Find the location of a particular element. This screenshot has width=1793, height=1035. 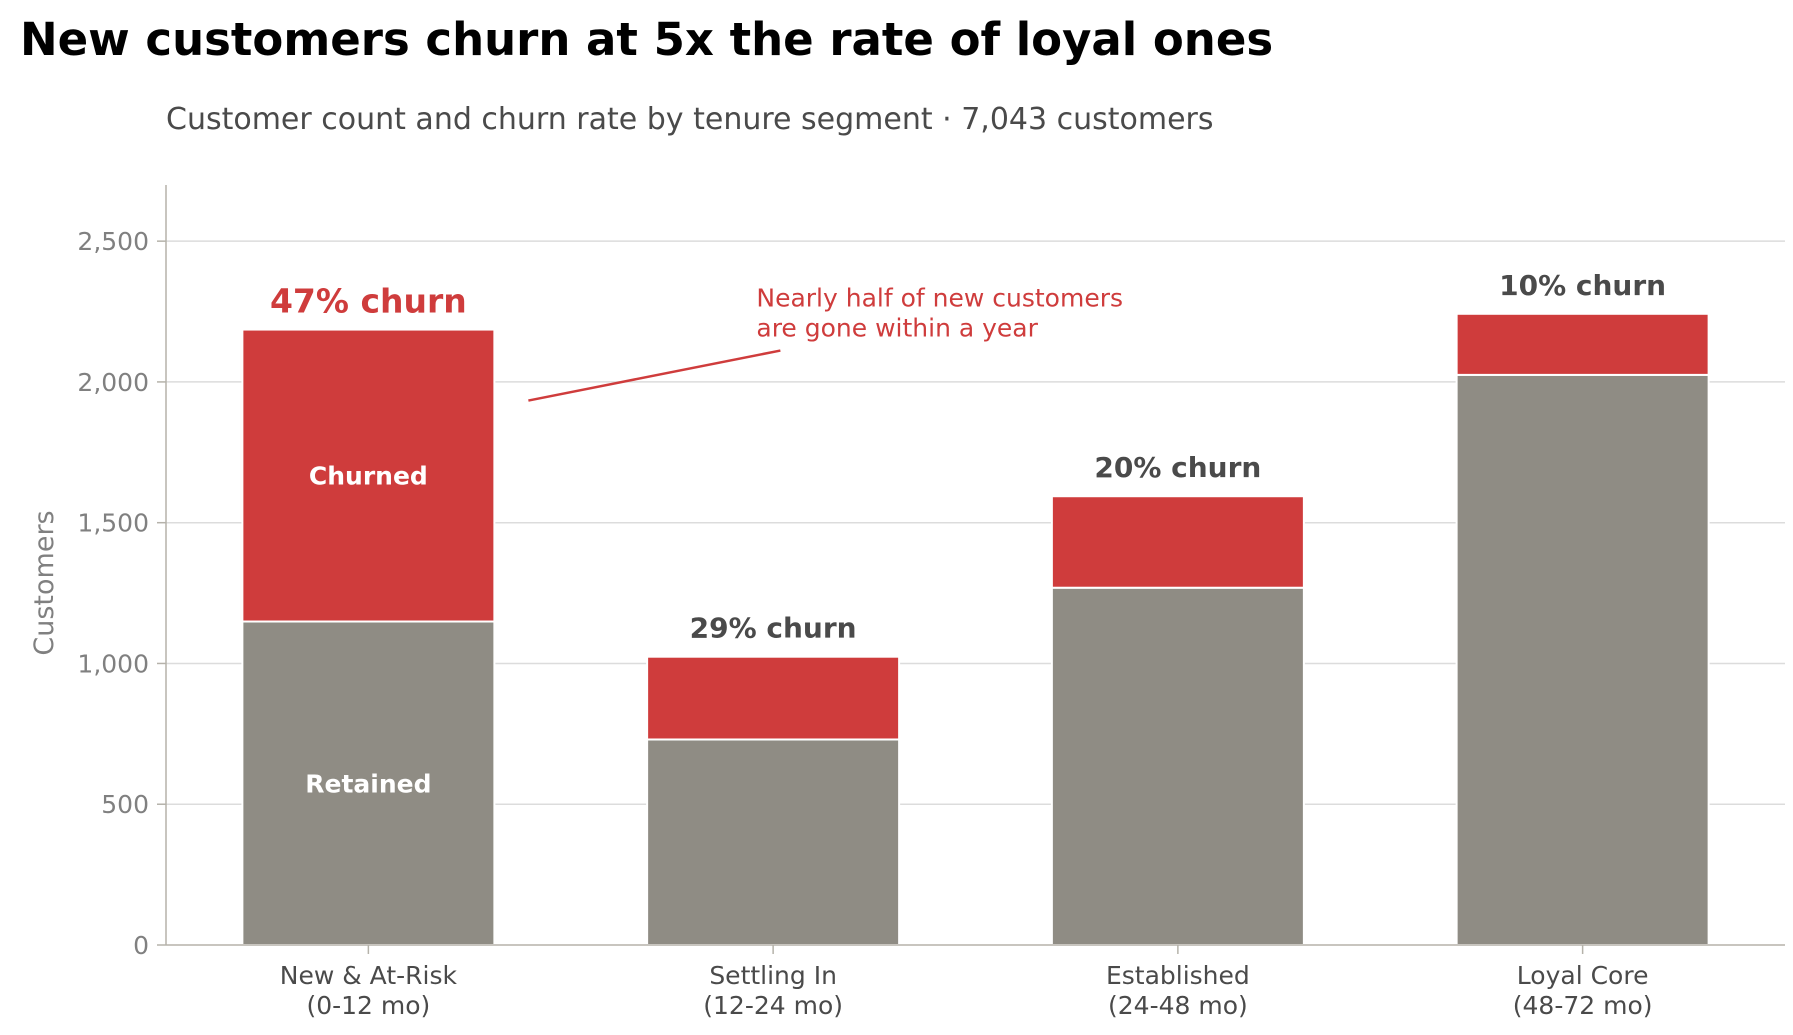

y-tick-label: 500 is located at coordinates (125, 804).